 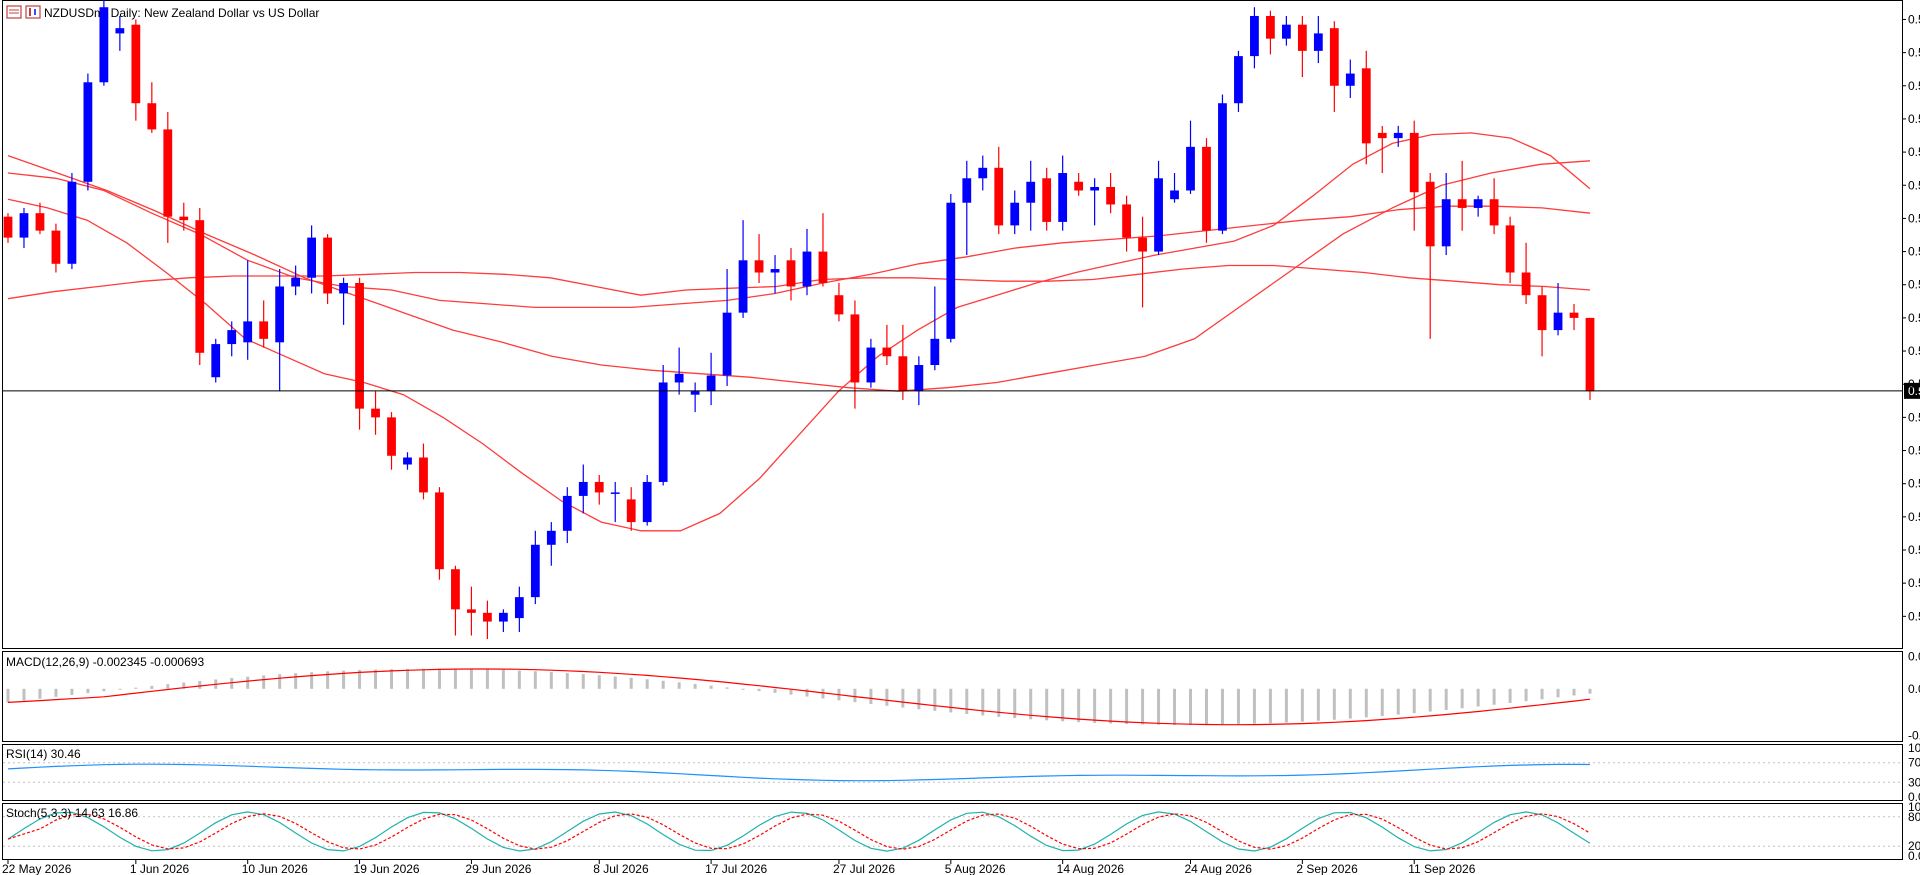 I want to click on stoch-label: Stoch(5,3,3) 14.63 16.86, so click(x=72, y=813).